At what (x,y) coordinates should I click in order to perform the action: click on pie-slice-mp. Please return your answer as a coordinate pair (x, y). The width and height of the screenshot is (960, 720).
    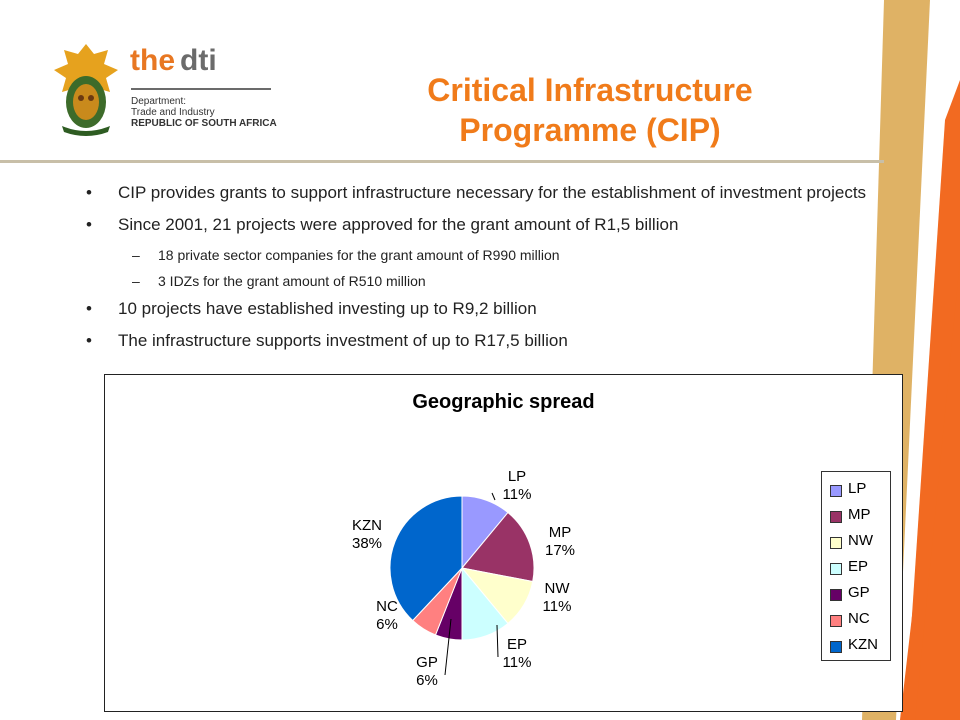
    Looking at the image, I should click on (498, 547).